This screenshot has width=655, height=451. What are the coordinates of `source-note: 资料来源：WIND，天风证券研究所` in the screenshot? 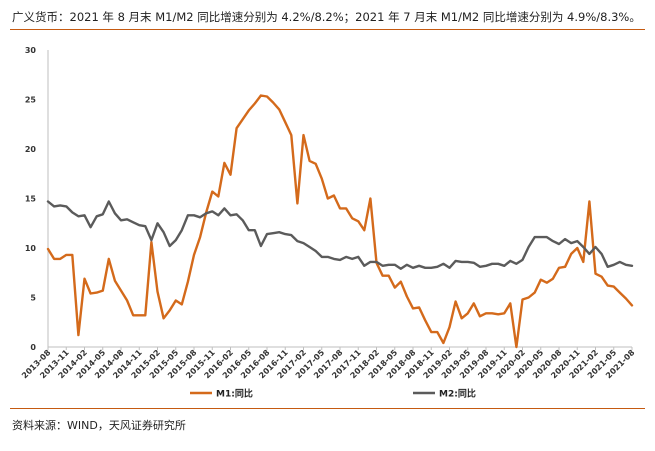 It's located at (99, 425).